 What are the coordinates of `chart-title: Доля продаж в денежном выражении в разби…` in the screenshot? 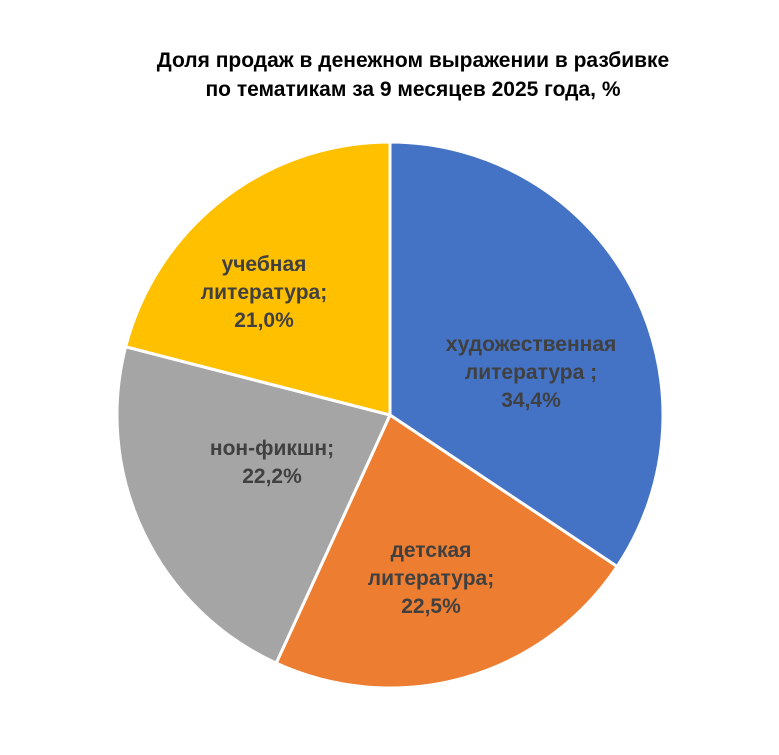 It's located at (389, 75).